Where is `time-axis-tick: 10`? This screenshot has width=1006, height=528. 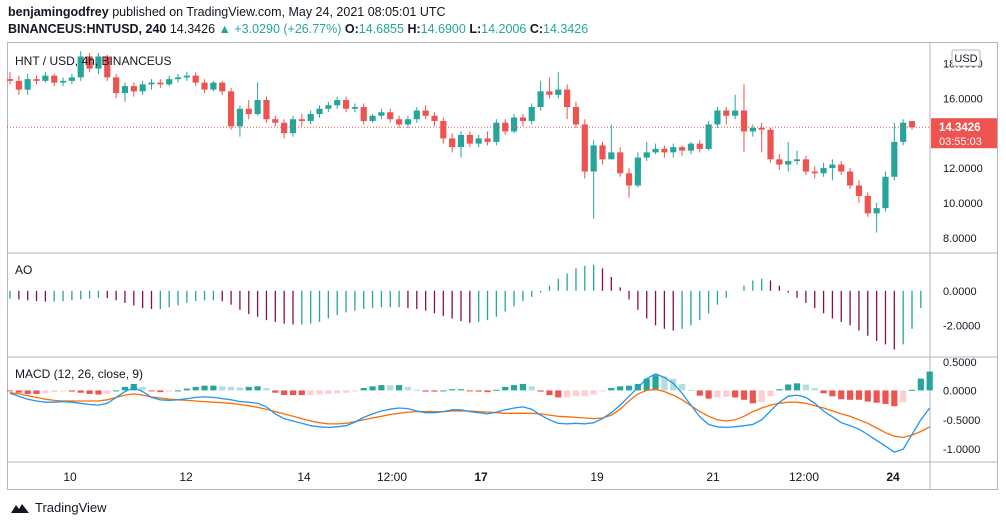 time-axis-tick: 10 is located at coordinates (70, 477).